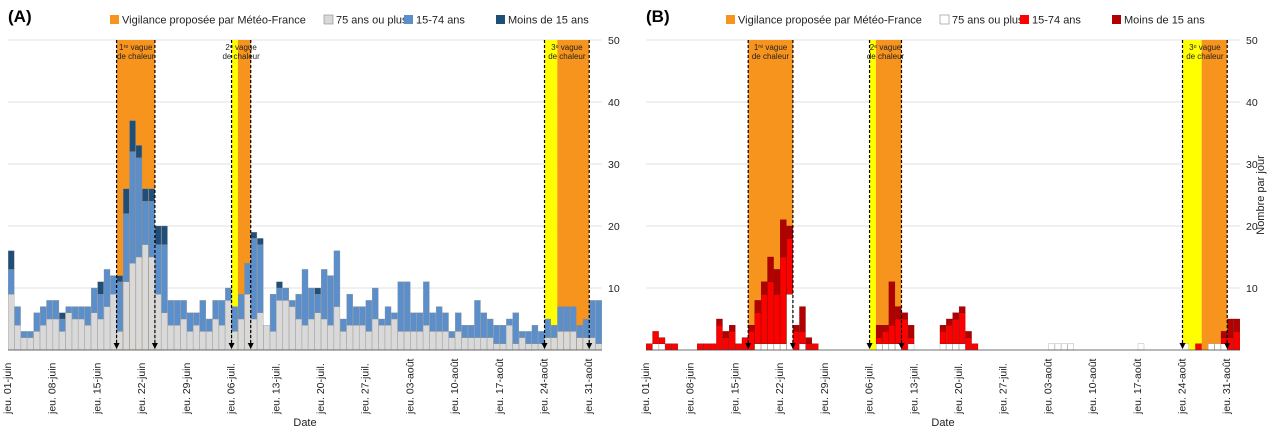  What do you see at coordinates (97, 388) in the screenshot?
I see `x-tick-label: jeu. 15-juin` at bounding box center [97, 388].